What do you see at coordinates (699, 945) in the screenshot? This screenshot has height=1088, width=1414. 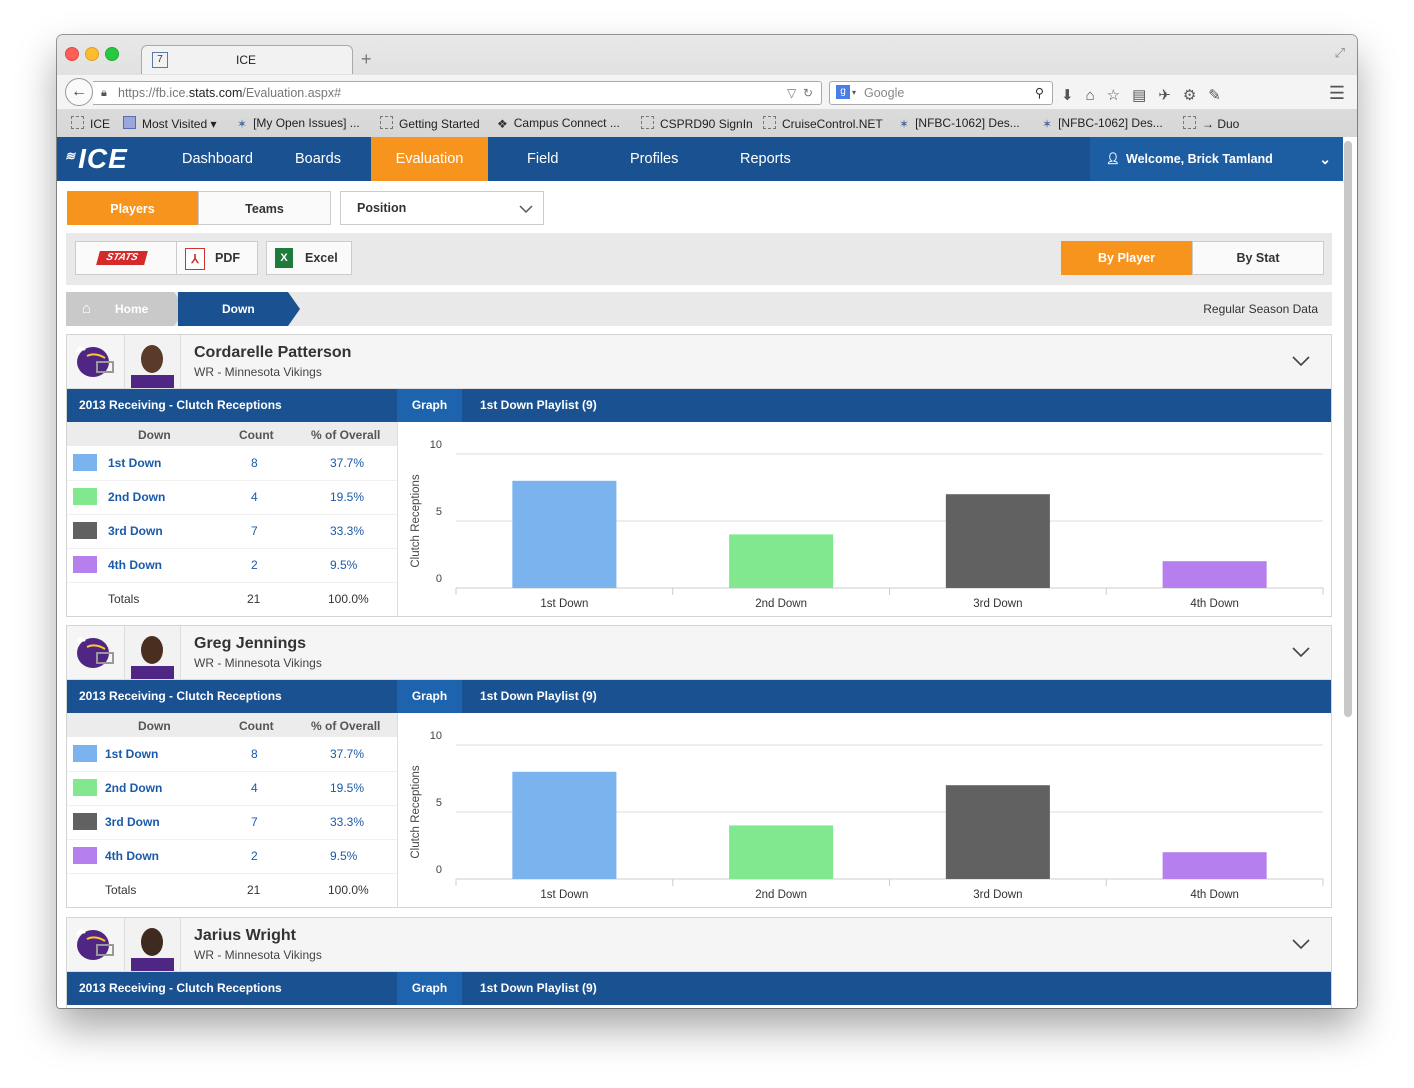 I see `player-header: Jarius Wright WR - Minnesota Vikings` at bounding box center [699, 945].